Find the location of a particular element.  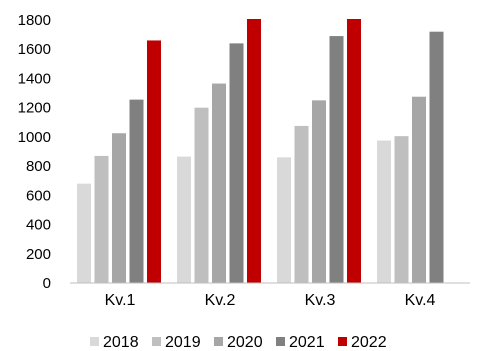

y-tick-label: 1400 is located at coordinates (34, 78).